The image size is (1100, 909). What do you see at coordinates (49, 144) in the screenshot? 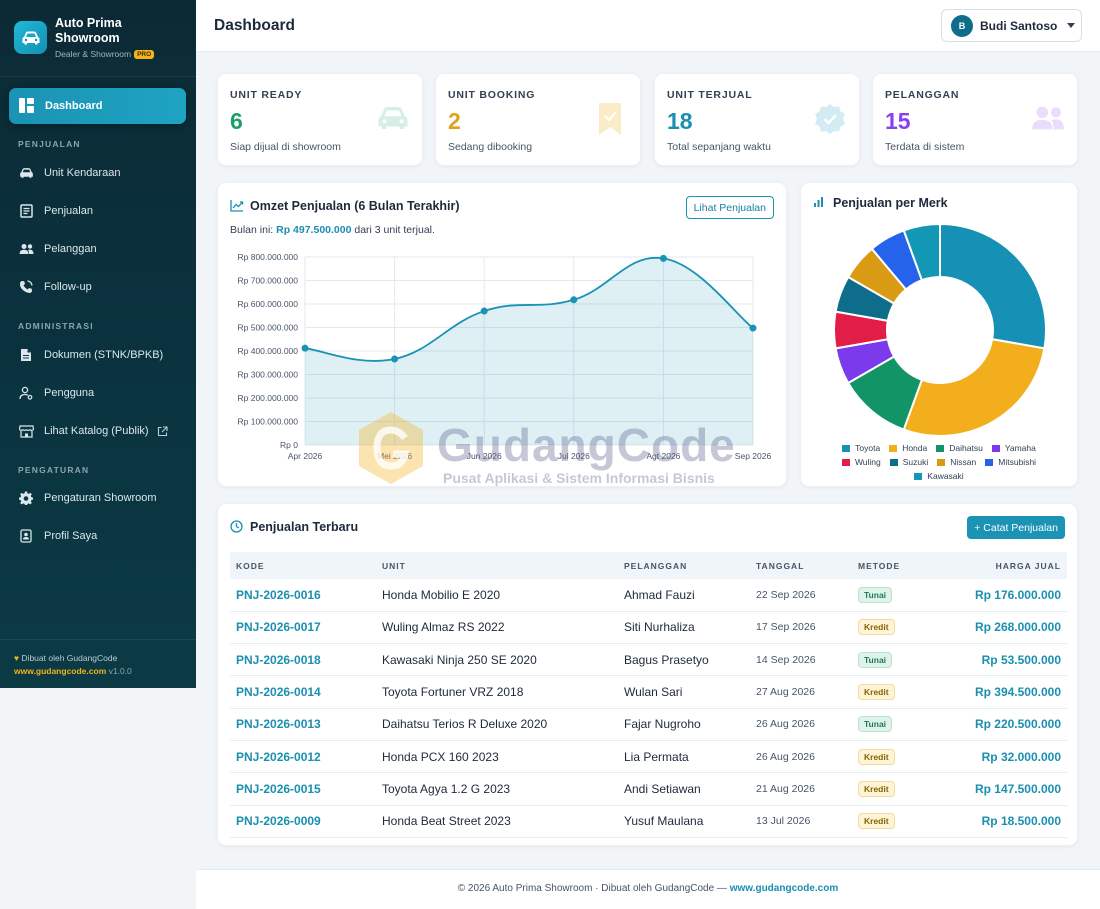
I see `section-penjualan: PENJUALAN` at bounding box center [49, 144].